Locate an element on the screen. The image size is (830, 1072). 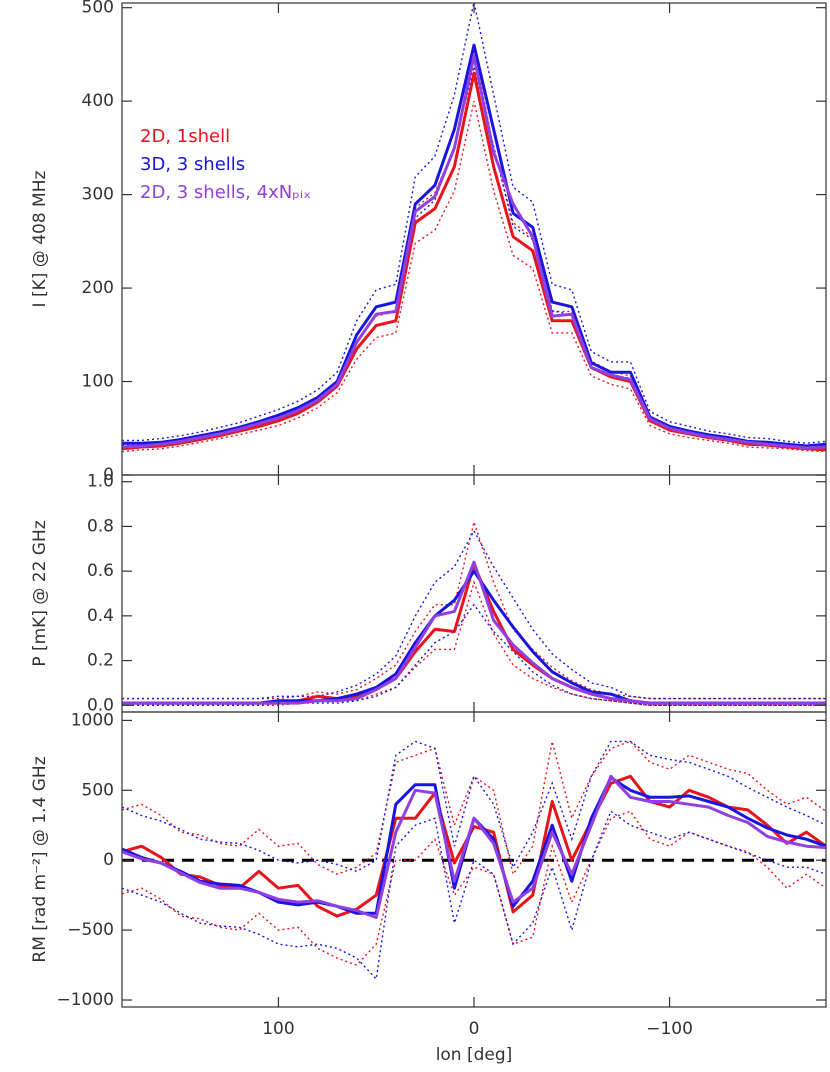
legend-entry: 2D, 1shell is located at coordinates (185, 136).